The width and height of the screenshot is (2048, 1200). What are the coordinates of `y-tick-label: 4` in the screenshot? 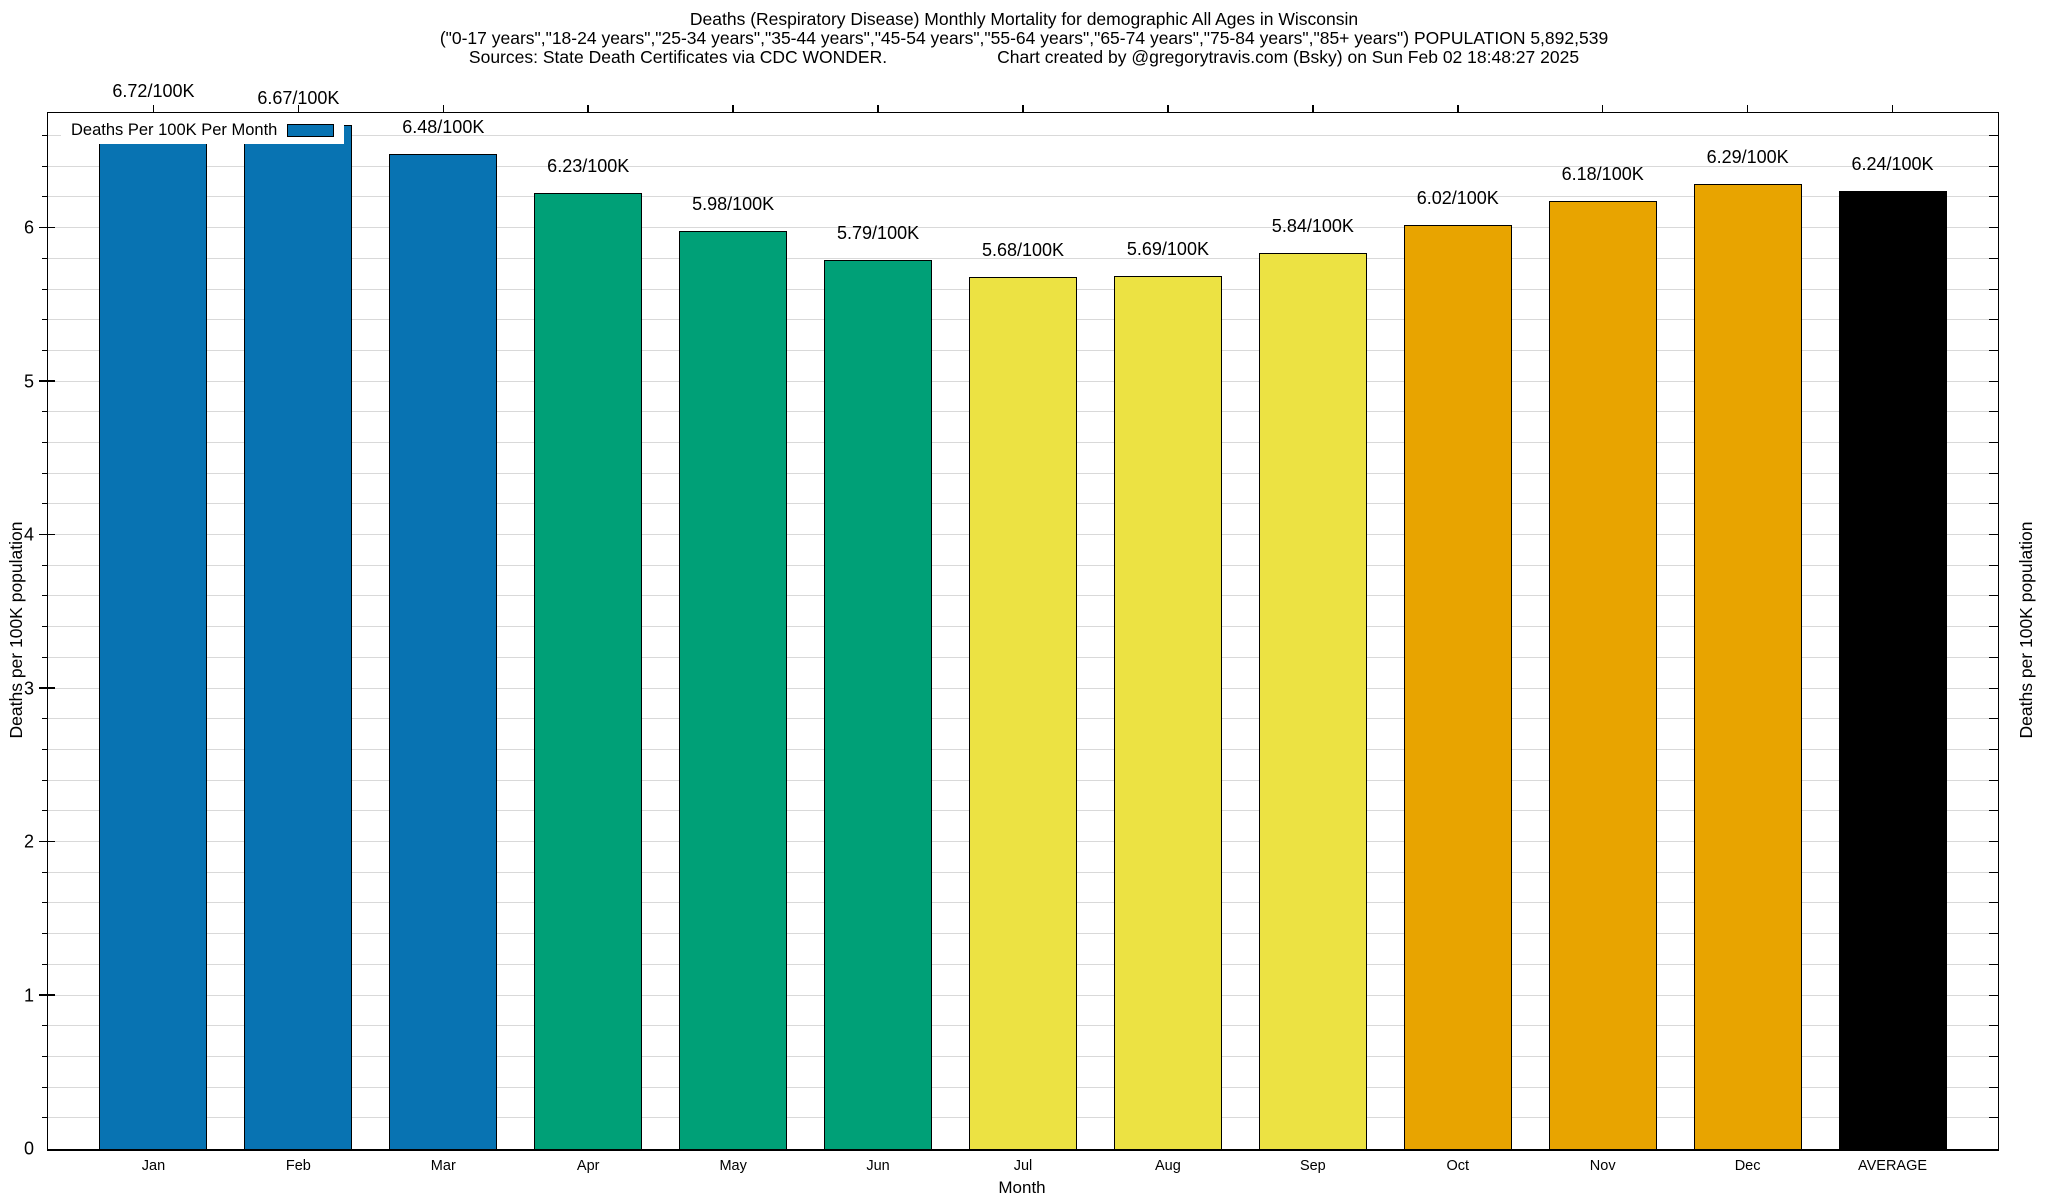 It's located at (28, 534).